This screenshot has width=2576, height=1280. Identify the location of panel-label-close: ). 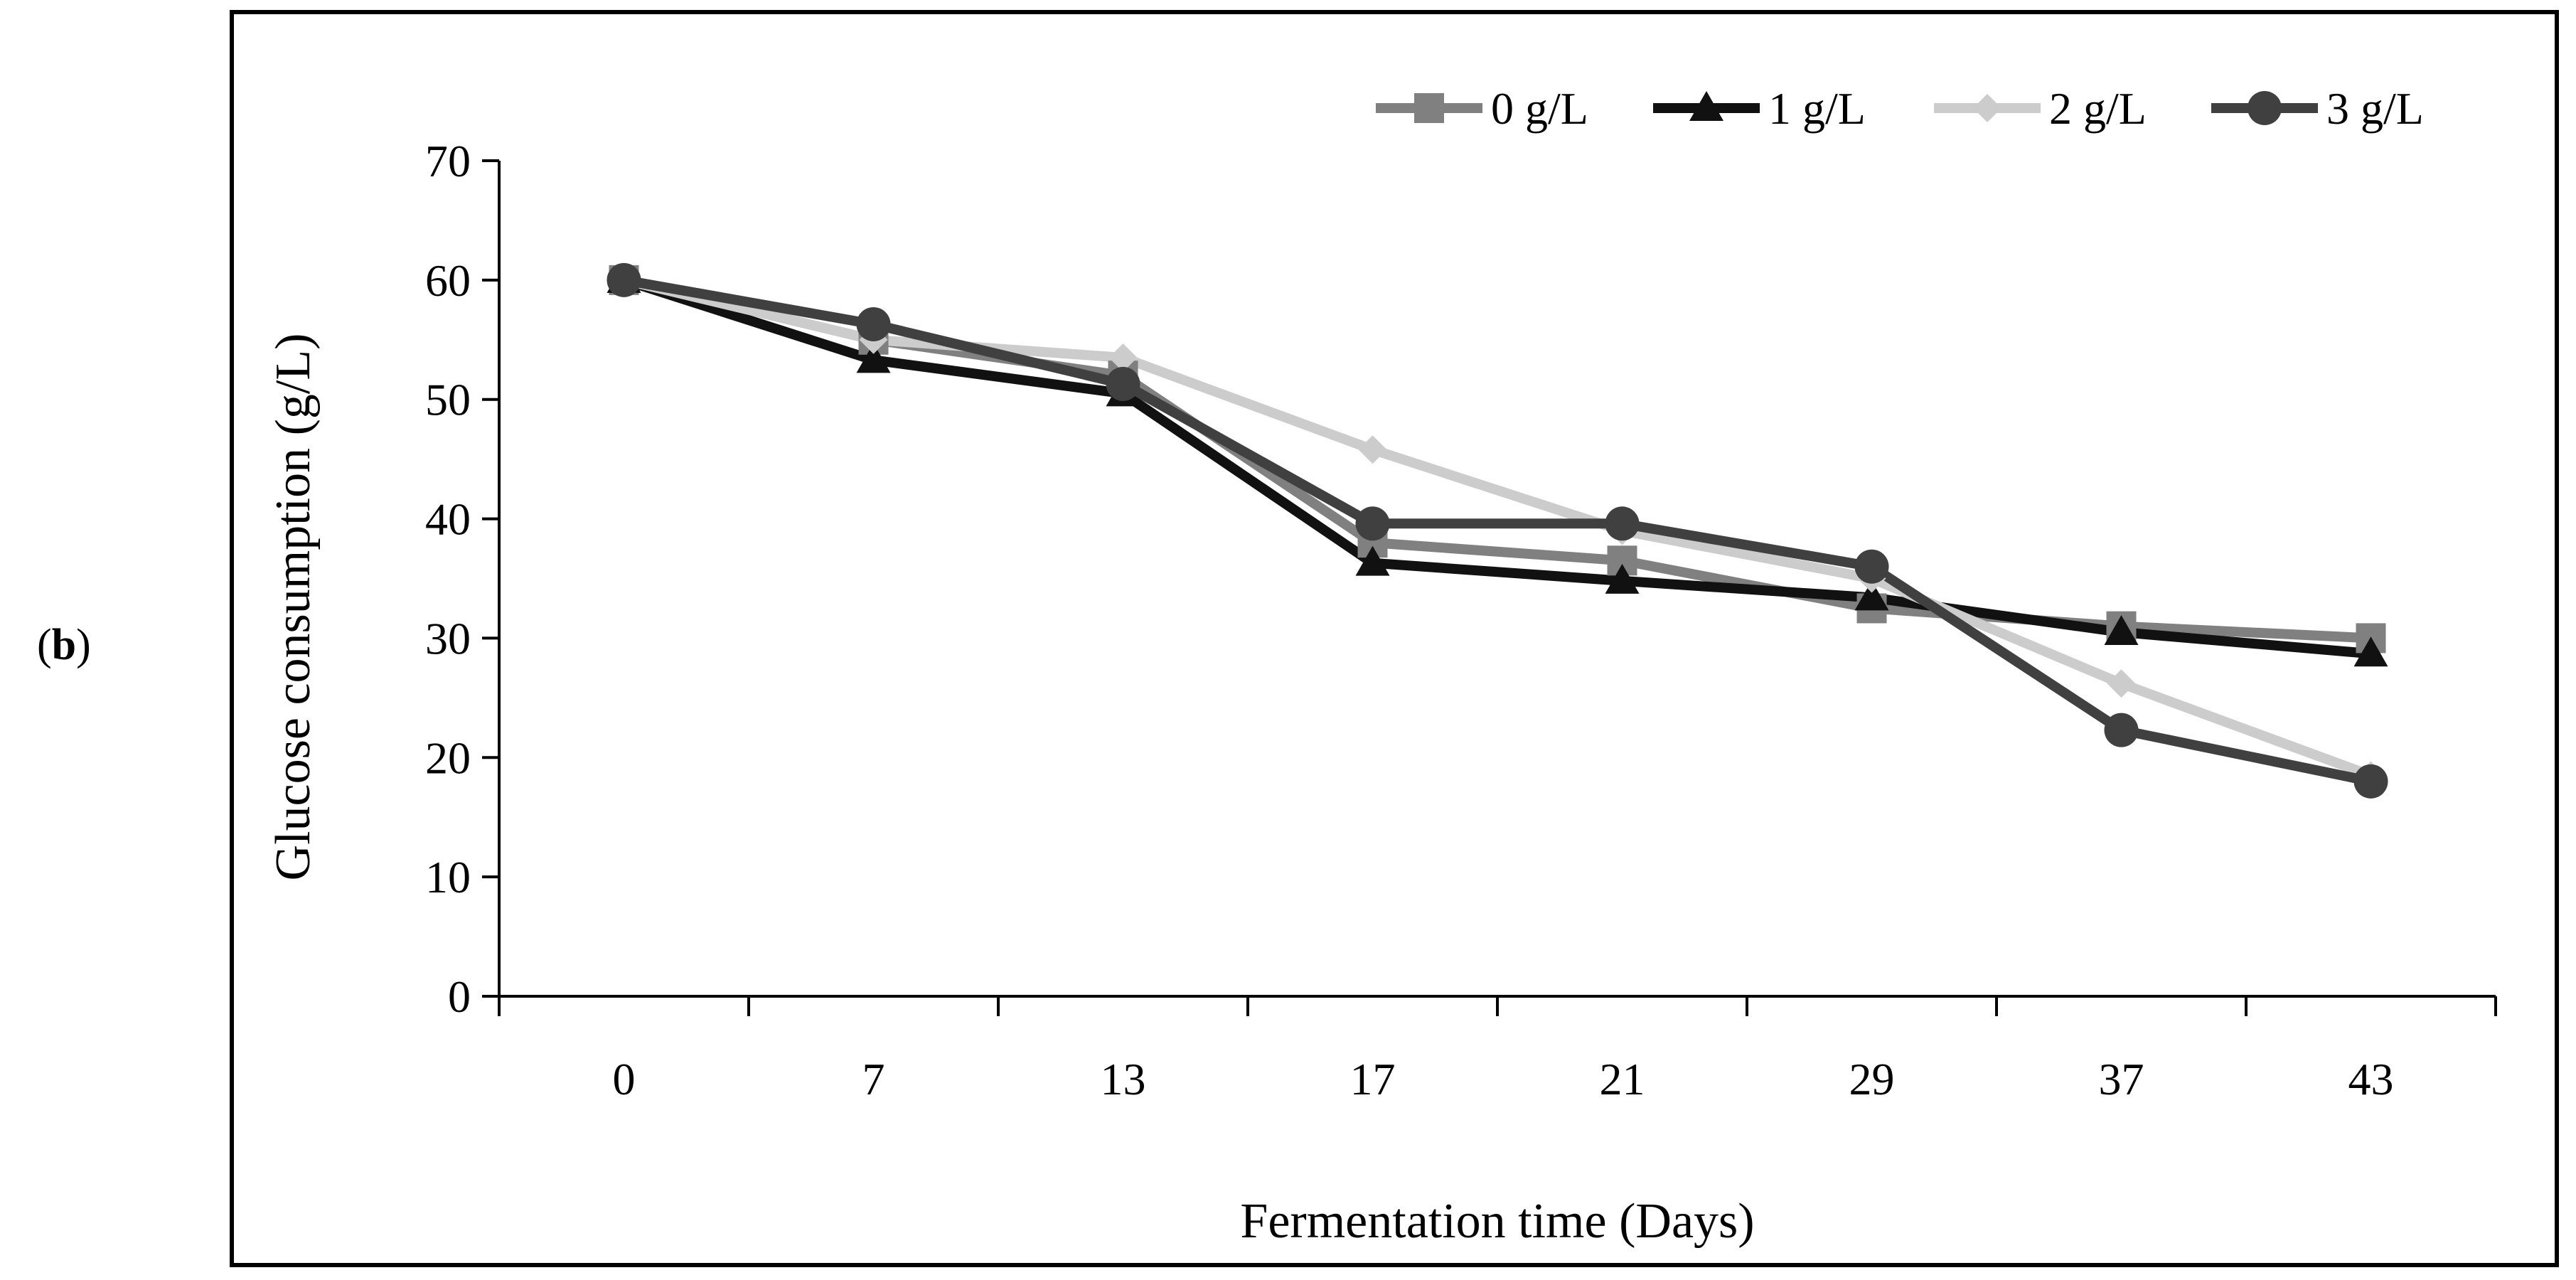
(83, 645).